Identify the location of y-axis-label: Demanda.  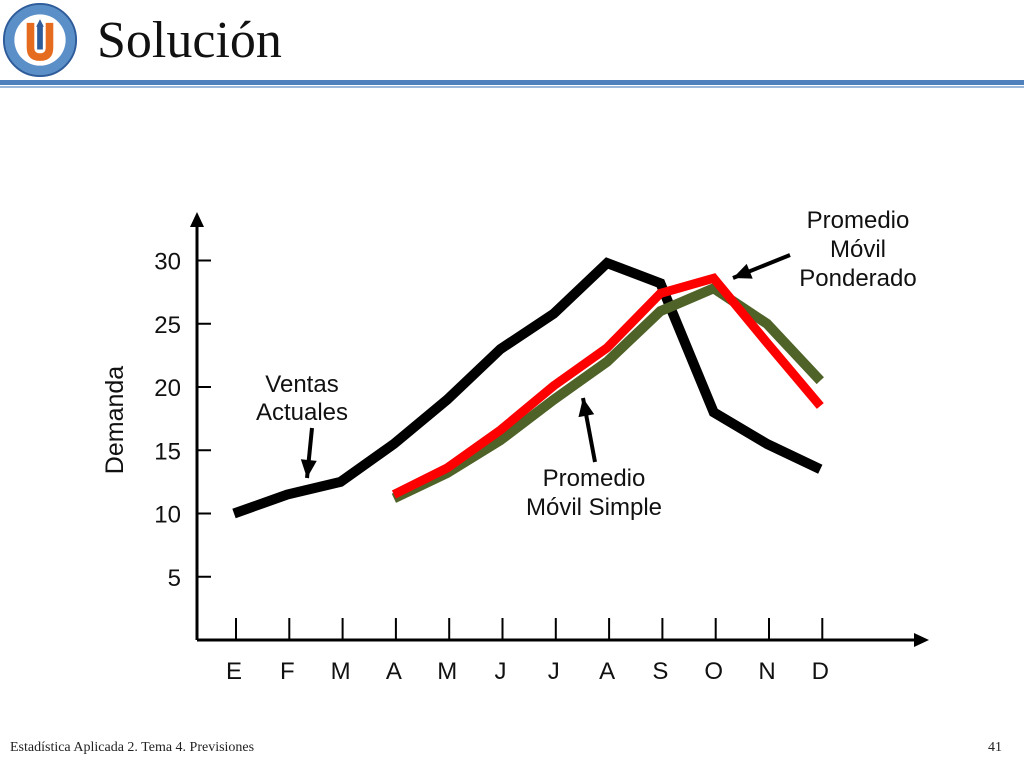
(115, 420).